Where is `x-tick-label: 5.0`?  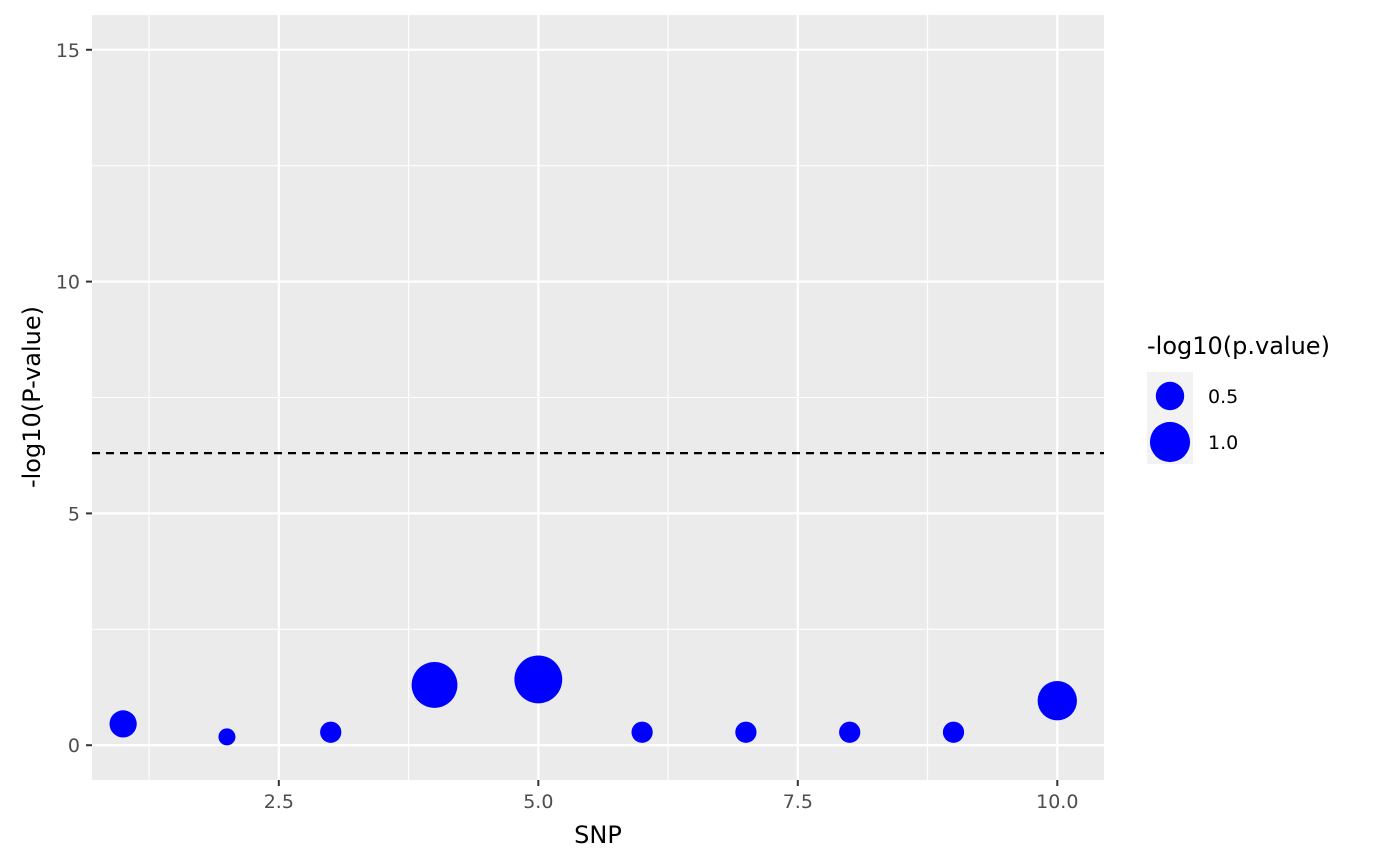 x-tick-label: 5.0 is located at coordinates (538, 802).